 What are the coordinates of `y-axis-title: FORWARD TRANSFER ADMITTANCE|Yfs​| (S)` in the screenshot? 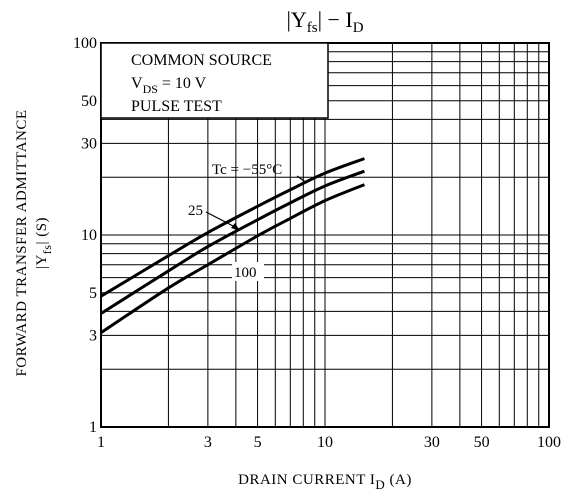 It's located at (34, 242).